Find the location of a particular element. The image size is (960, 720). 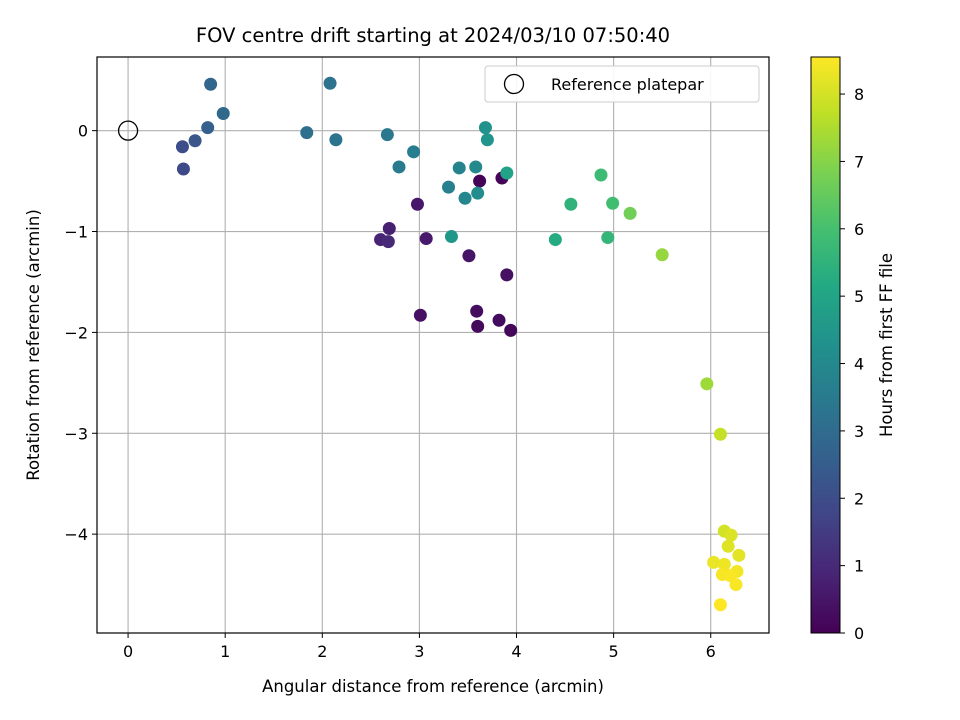

colorbar-tick-label: 6 is located at coordinates (859, 229).